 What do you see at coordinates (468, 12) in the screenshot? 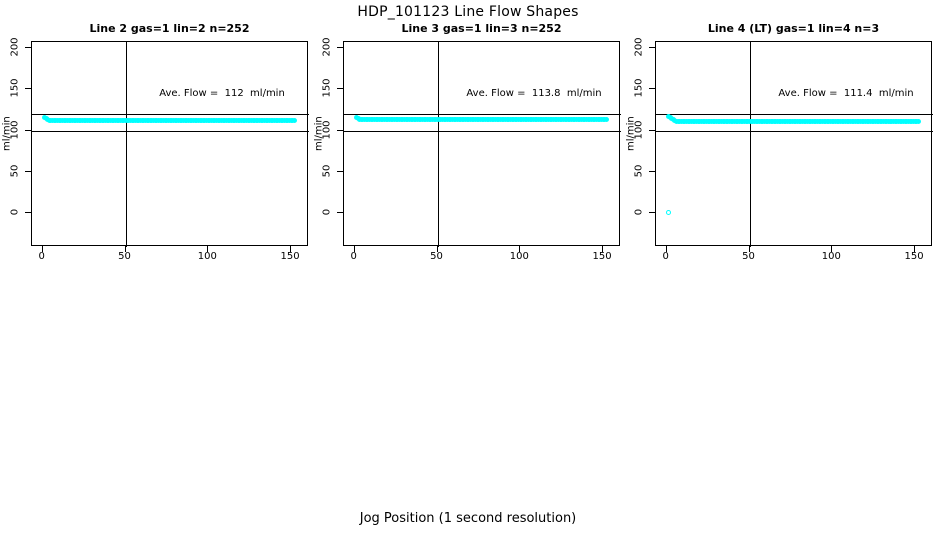
I see `main-title: HDP_101123 Line Flow Shapes` at bounding box center [468, 12].